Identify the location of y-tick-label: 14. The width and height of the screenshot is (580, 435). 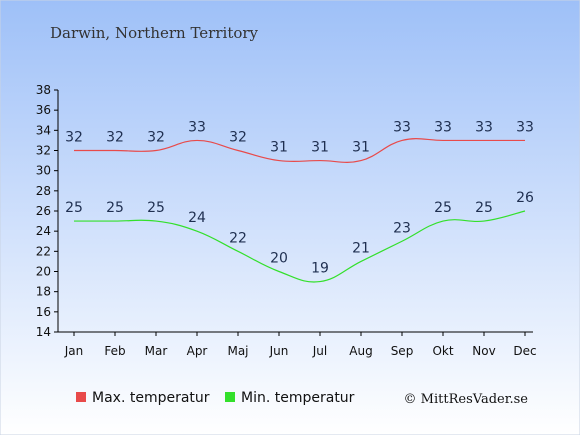
(43, 332).